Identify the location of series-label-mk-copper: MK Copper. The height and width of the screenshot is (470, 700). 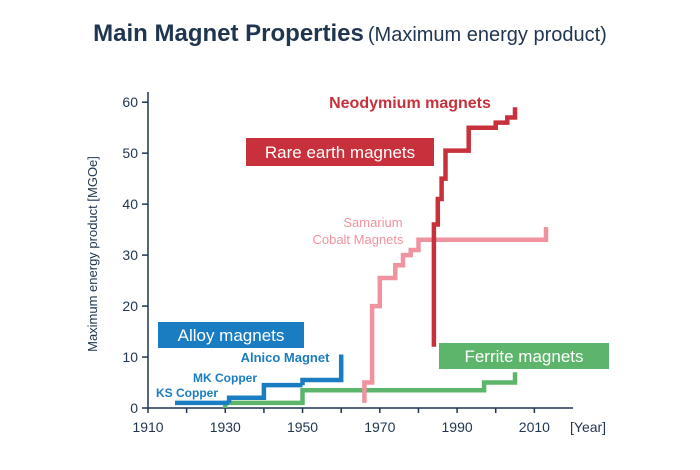
(225, 378).